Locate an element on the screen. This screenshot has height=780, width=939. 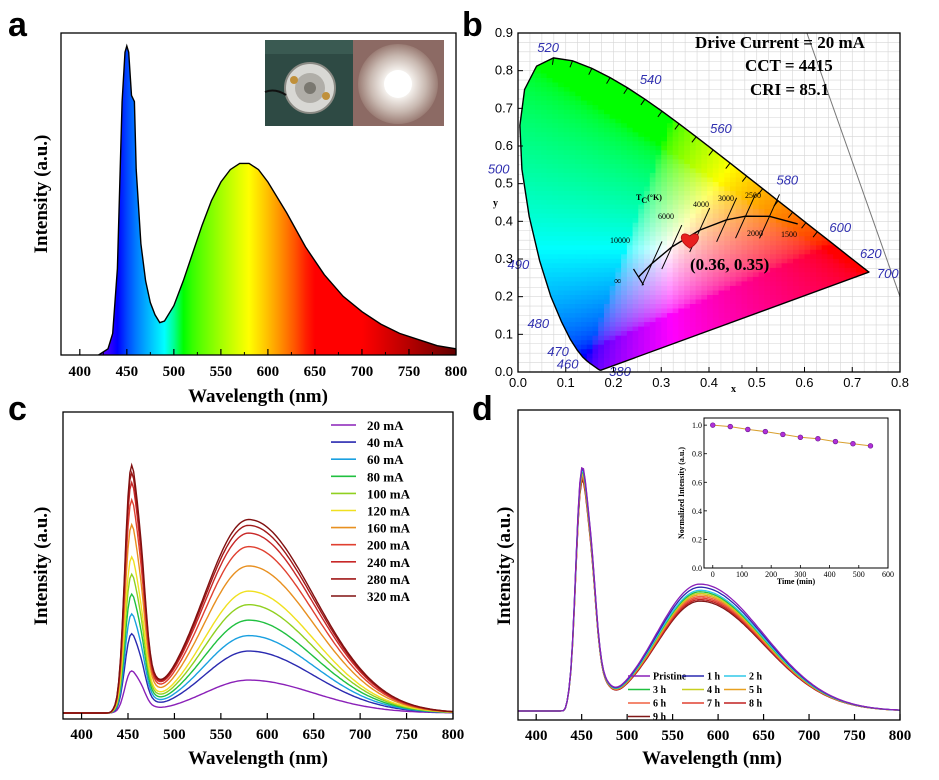
panel-d-legend-label: 8 h is located at coordinates (756, 704).